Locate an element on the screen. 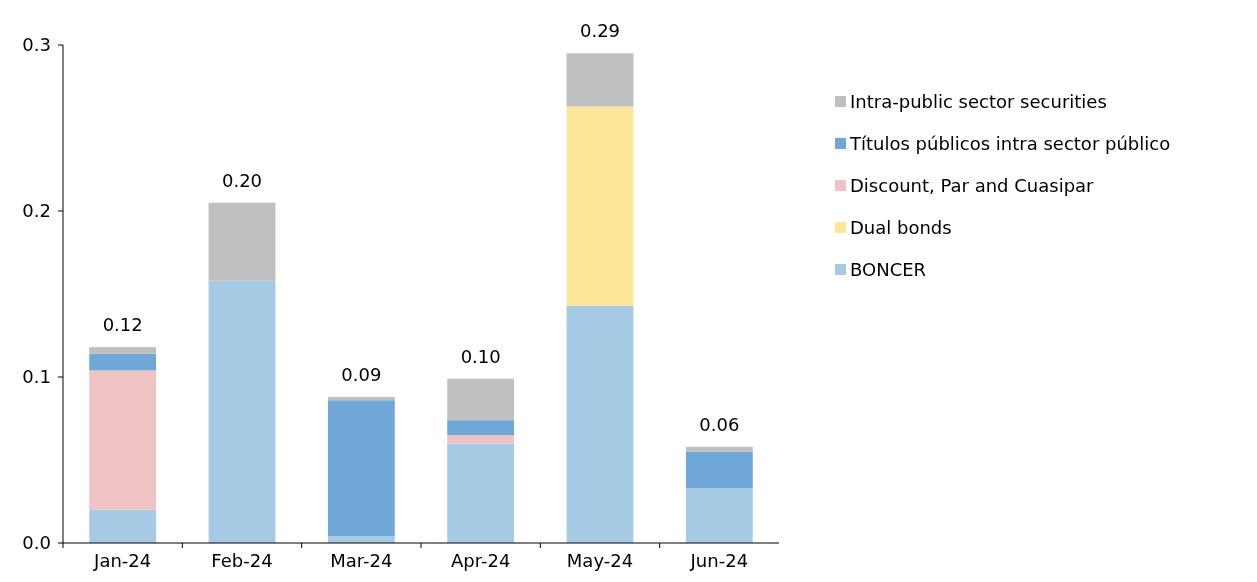 The image size is (1257, 582). x-tick-label: May-24 is located at coordinates (600, 560).